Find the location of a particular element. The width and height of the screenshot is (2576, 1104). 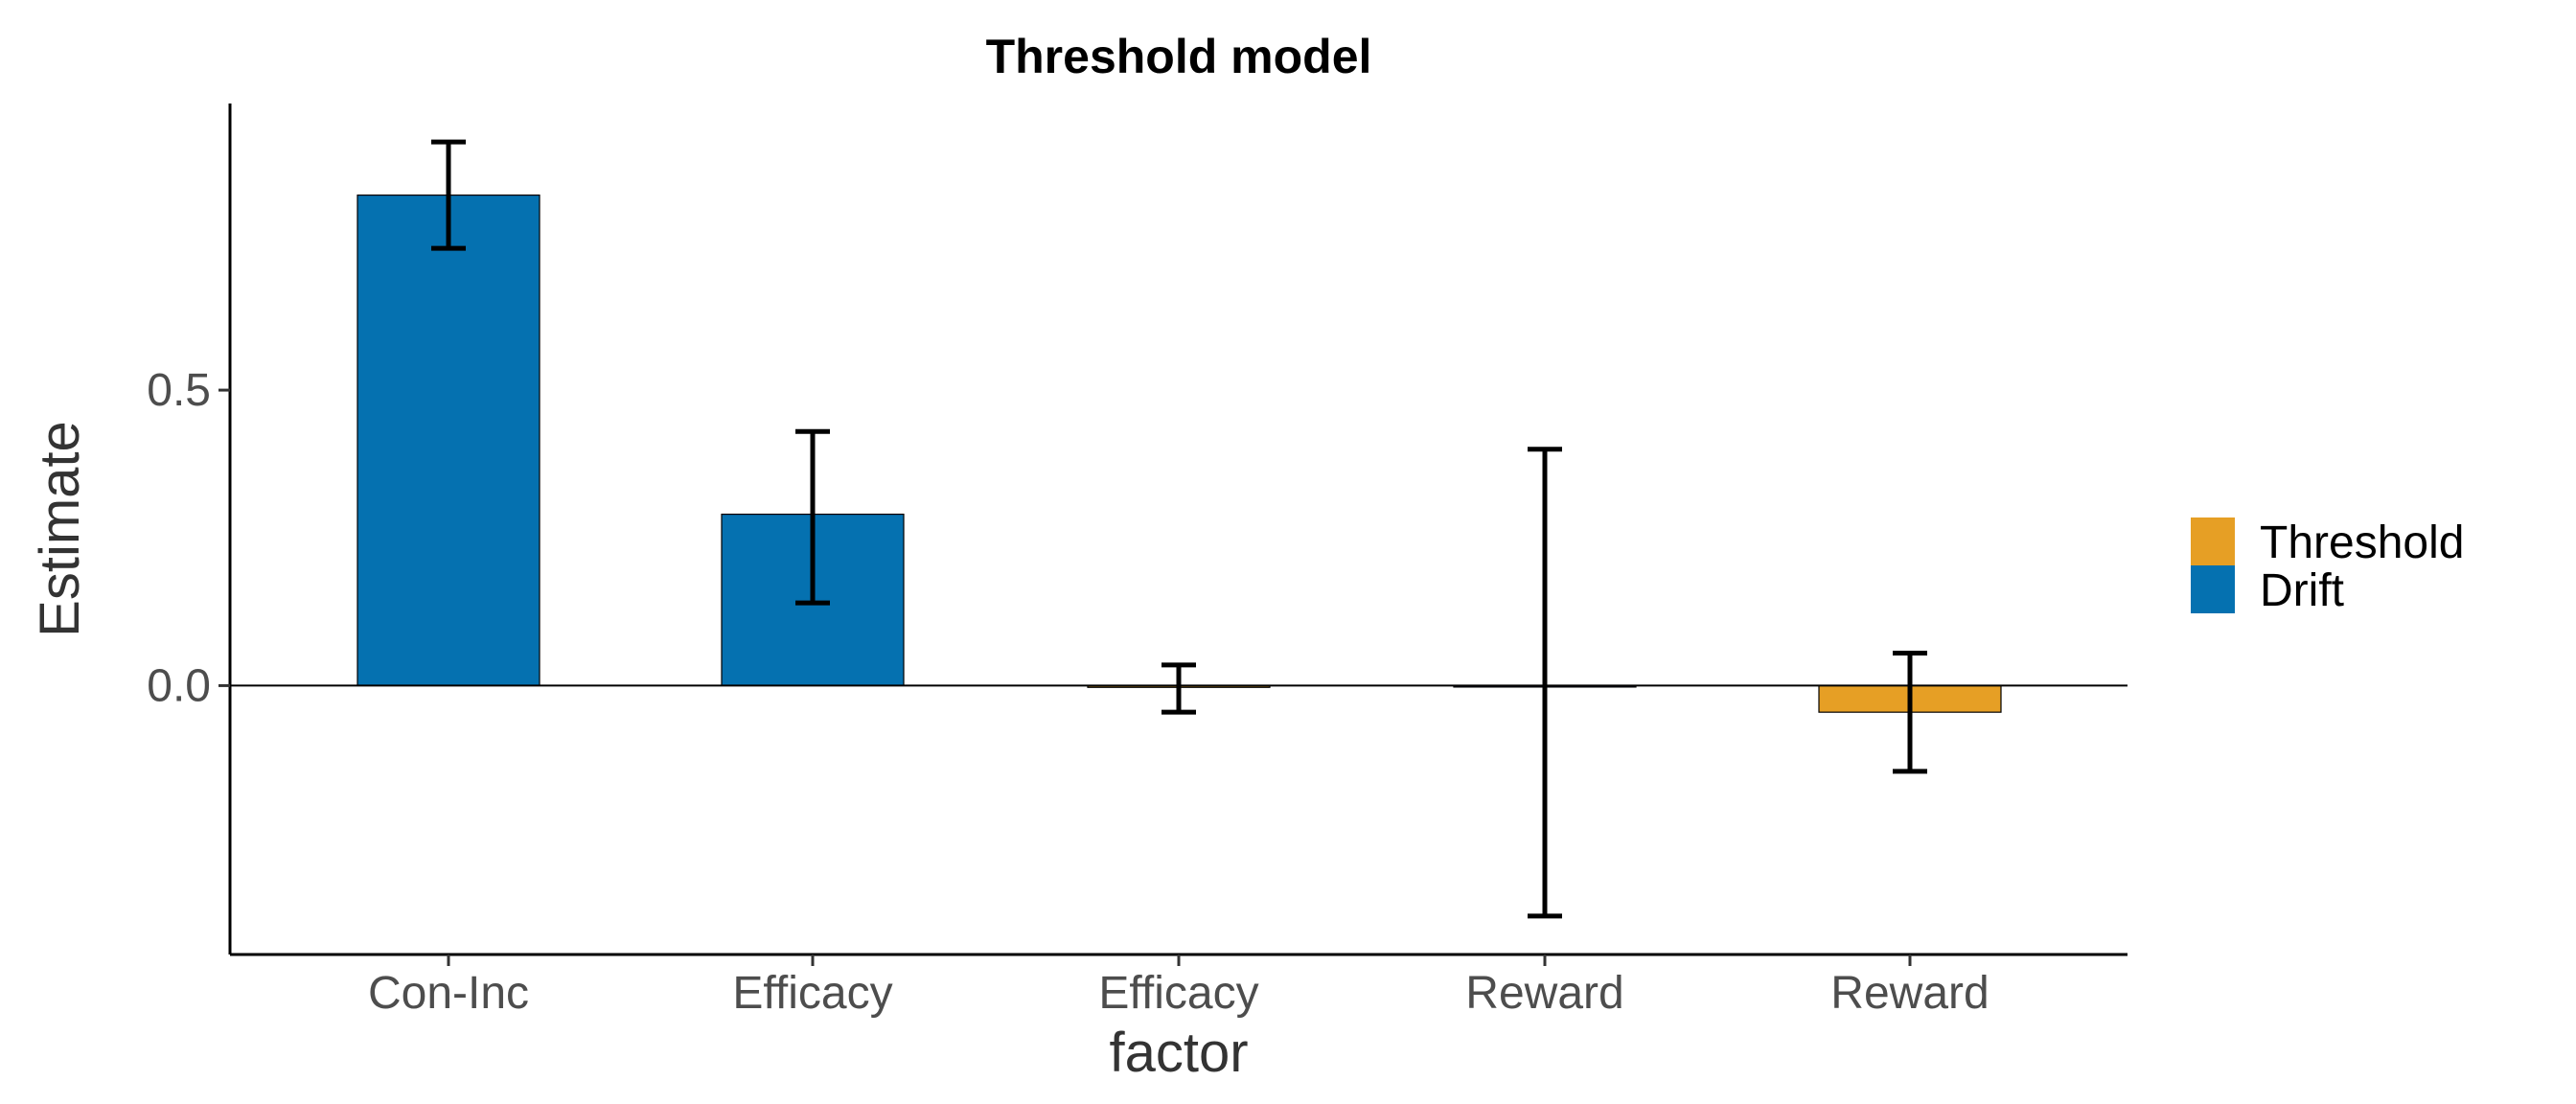

y-axis-title: Estimate is located at coordinates (60, 529).